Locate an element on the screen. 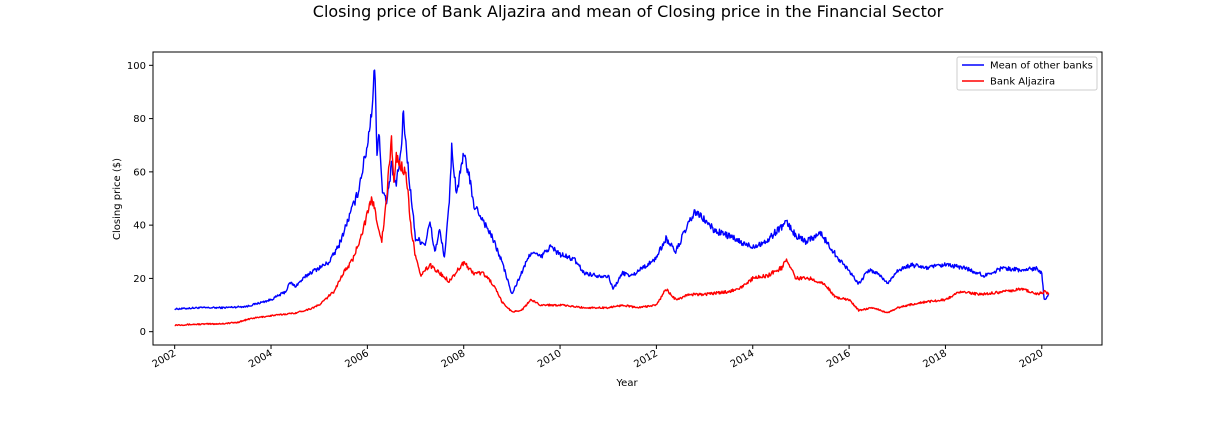 The width and height of the screenshot is (1224, 432). y-axis: 0 20 40 60 80 100 is located at coordinates (140, 199).